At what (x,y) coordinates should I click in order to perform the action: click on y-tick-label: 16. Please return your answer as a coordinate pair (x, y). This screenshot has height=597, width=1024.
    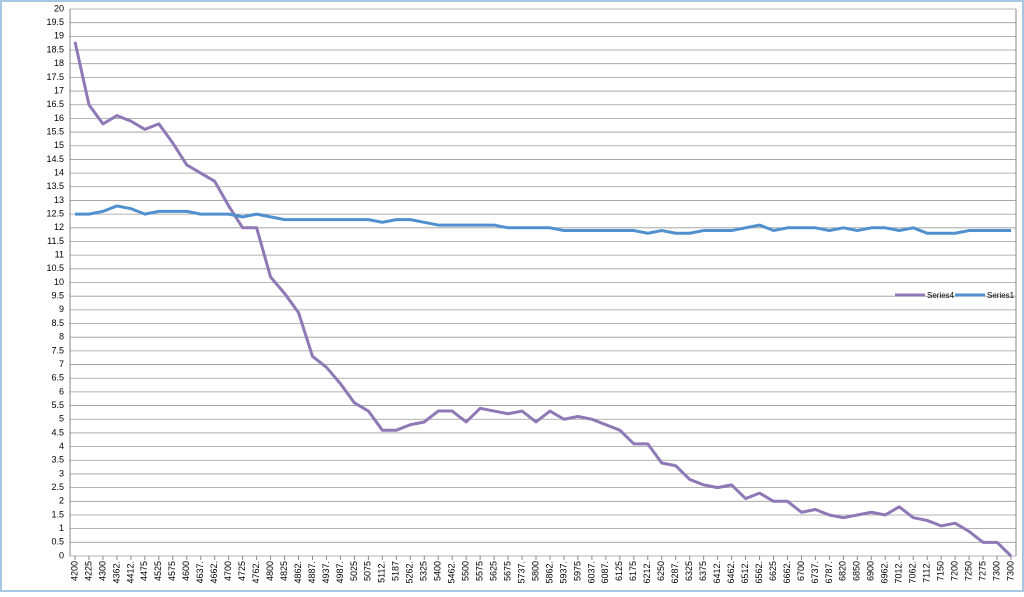
    Looking at the image, I should click on (59, 118).